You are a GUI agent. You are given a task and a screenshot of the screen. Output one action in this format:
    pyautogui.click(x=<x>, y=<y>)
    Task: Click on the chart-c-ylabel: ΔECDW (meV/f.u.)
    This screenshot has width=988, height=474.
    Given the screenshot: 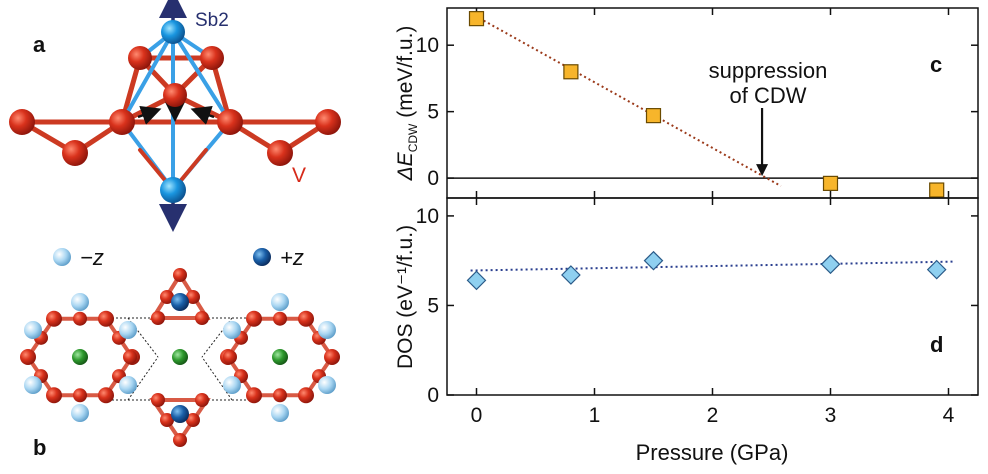 What is the action you would take?
    pyautogui.click(x=407, y=104)
    